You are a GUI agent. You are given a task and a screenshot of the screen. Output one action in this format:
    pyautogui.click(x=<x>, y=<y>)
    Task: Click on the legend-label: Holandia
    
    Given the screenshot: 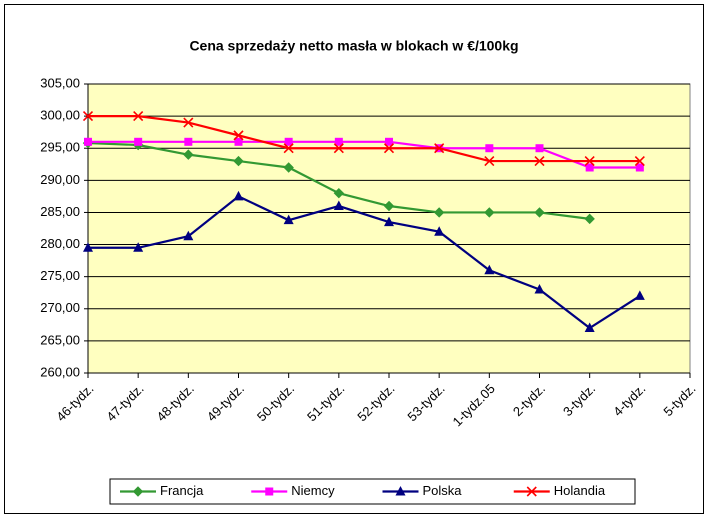 What is the action you would take?
    pyautogui.click(x=580, y=490)
    